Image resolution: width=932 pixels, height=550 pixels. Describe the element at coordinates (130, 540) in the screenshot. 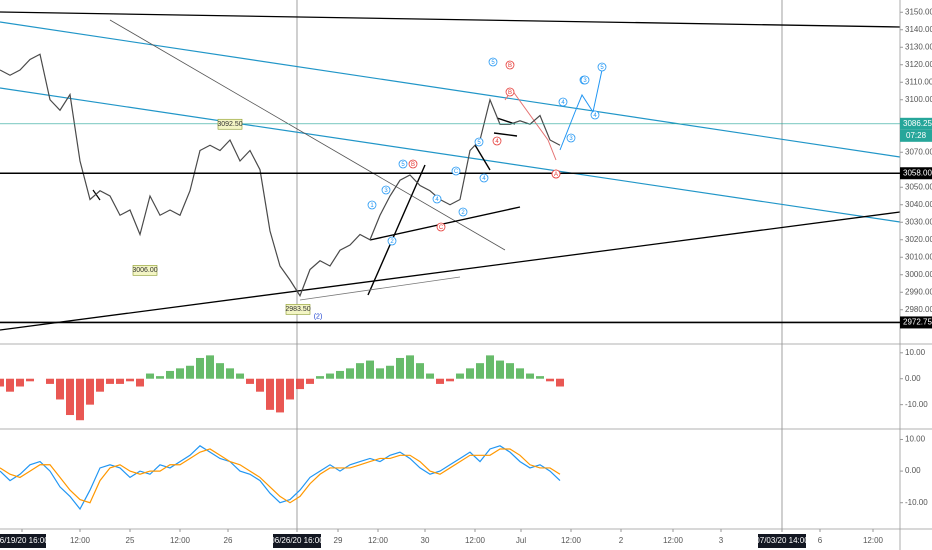

I see `x-tick-label: 25` at that location.